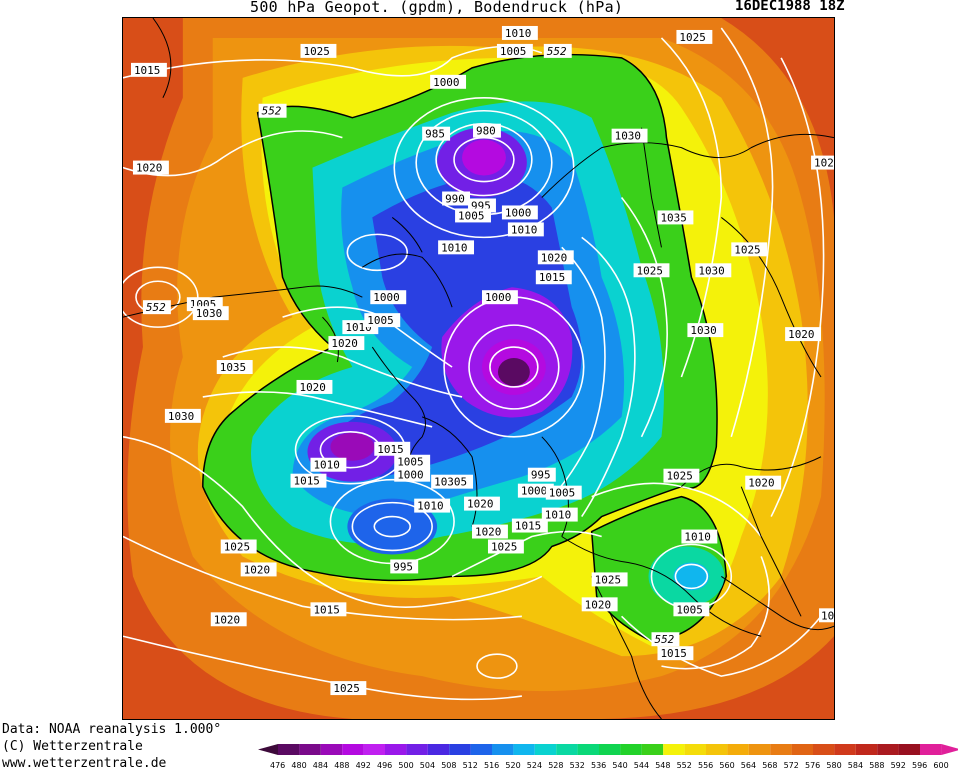 This screenshot has height=771, width=959. What do you see at coordinates (898, 765) in the screenshot?
I see `legend-tick-label: 592` at bounding box center [898, 765].